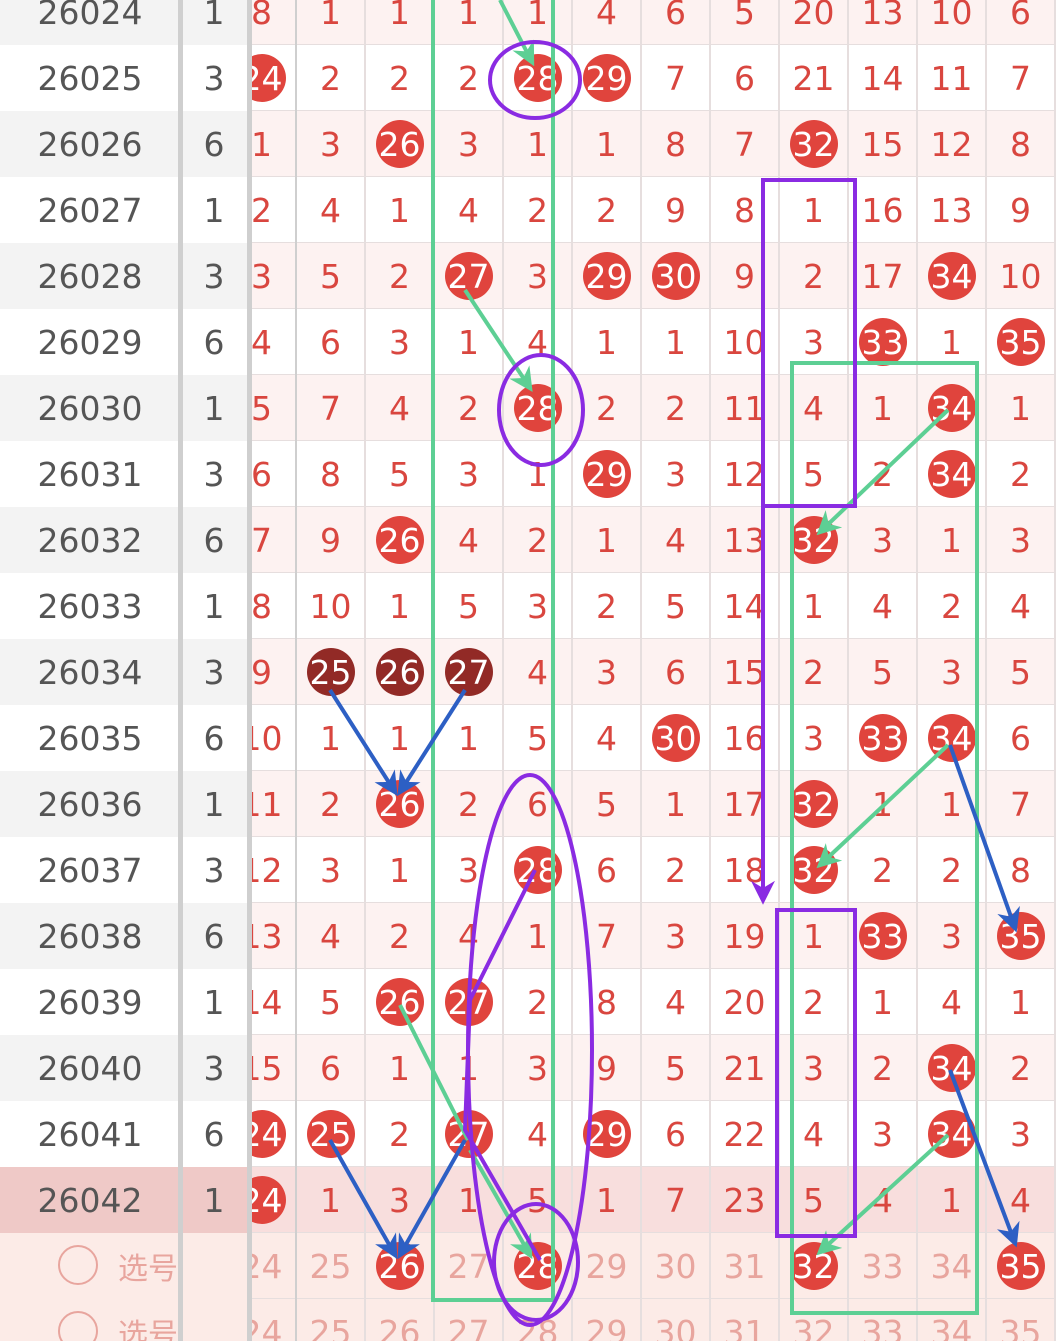 Image resolution: width=1056 pixels, height=1341 pixels. What do you see at coordinates (266, 1068) in the screenshot?
I see `cell-number: 15` at bounding box center [266, 1068].